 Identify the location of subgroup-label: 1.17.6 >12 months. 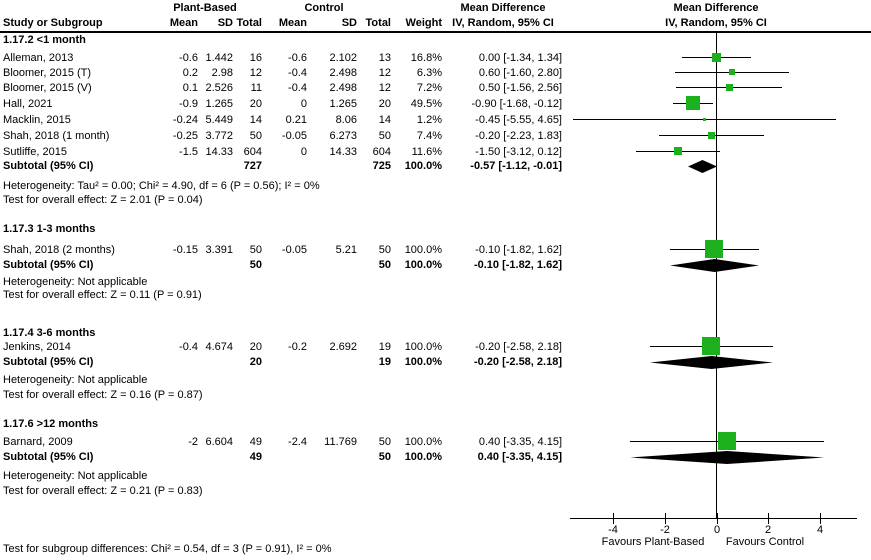
(51, 424).